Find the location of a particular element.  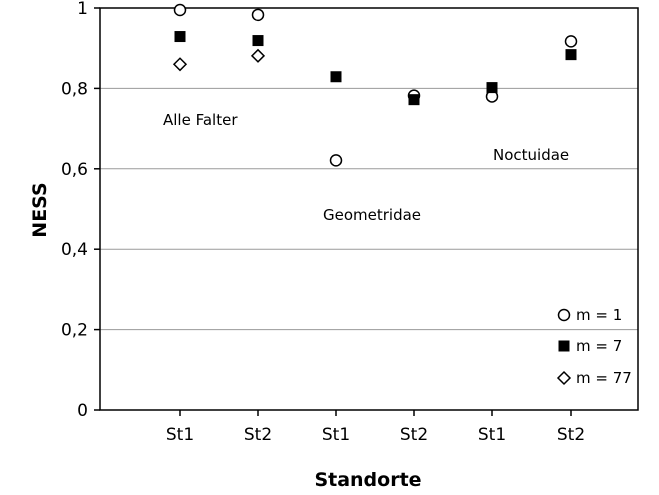

annotation-geometridae: Geometridae is located at coordinates (372, 215).